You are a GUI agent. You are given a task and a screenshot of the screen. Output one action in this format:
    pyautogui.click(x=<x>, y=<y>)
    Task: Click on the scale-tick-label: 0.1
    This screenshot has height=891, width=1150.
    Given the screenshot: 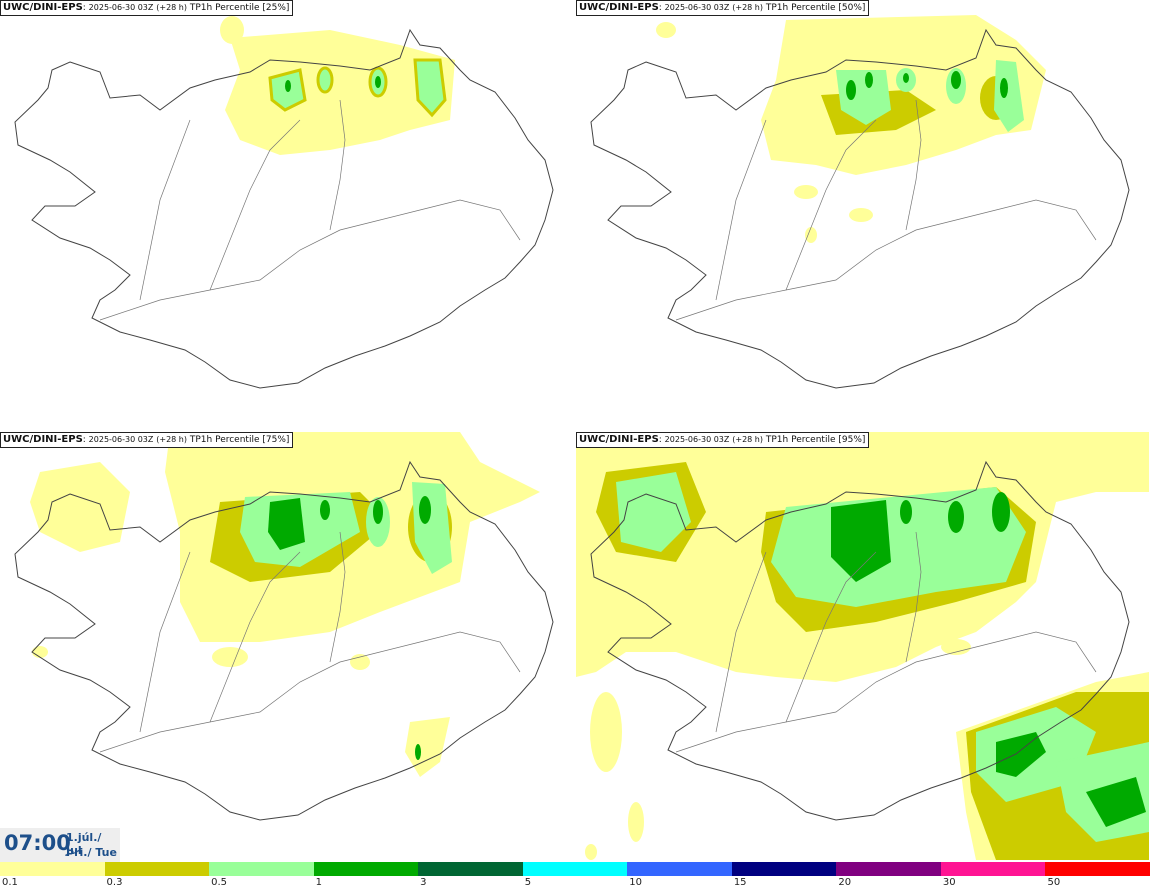 What is the action you would take?
    pyautogui.click(x=10, y=882)
    